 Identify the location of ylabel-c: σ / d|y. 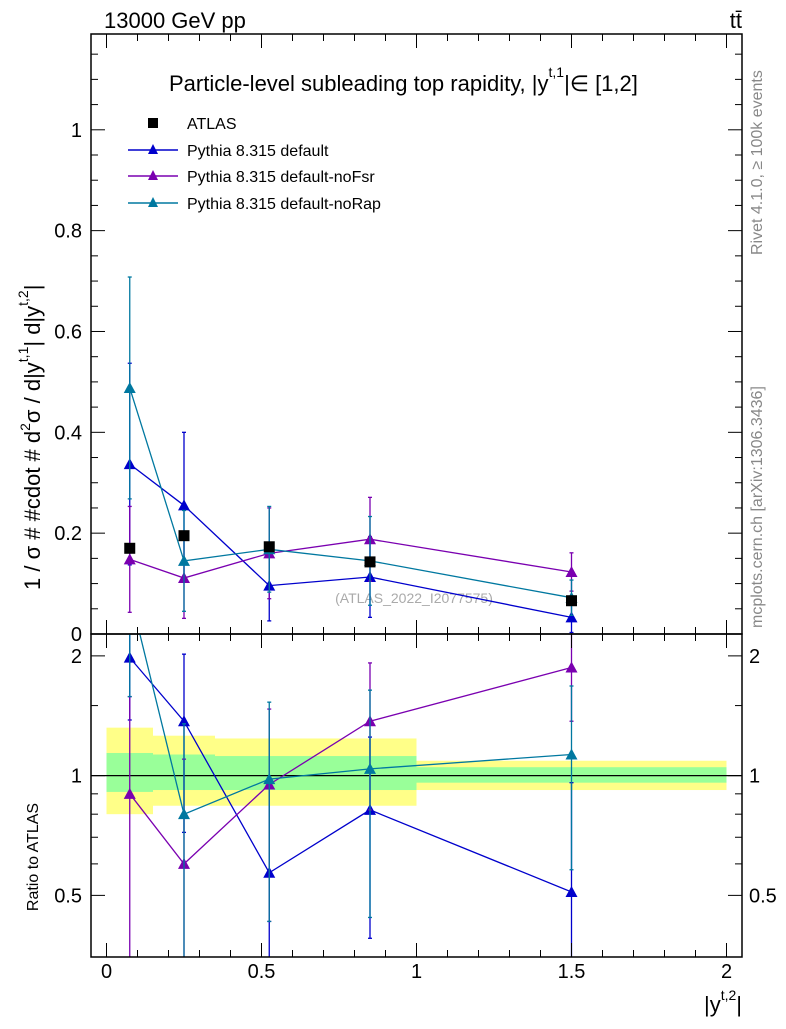
(32, 392).